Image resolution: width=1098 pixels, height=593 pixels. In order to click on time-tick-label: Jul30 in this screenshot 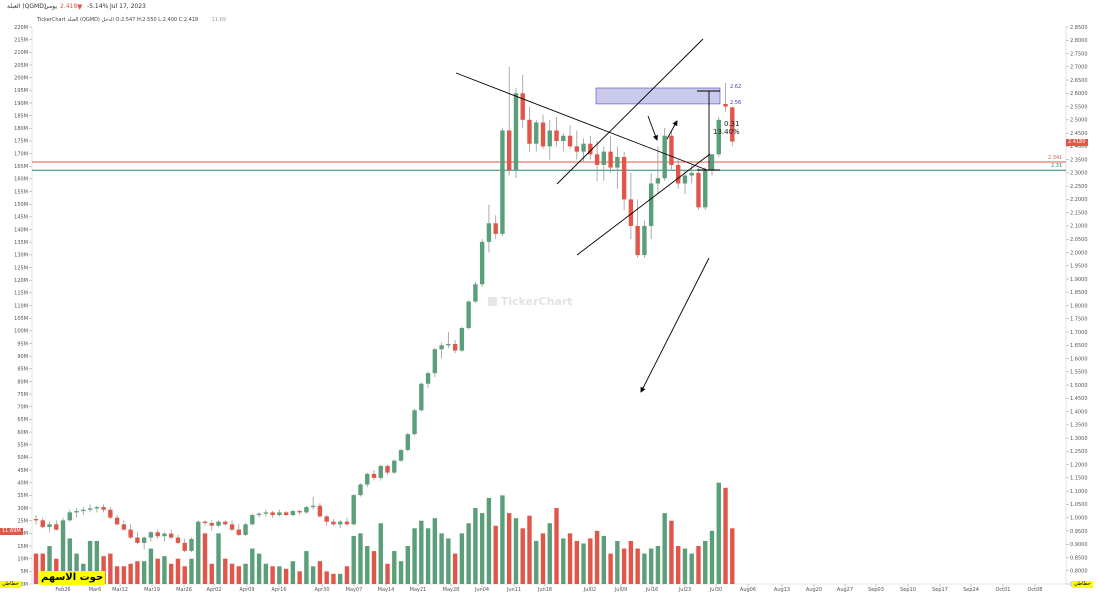, I will do `click(715, 590)`.